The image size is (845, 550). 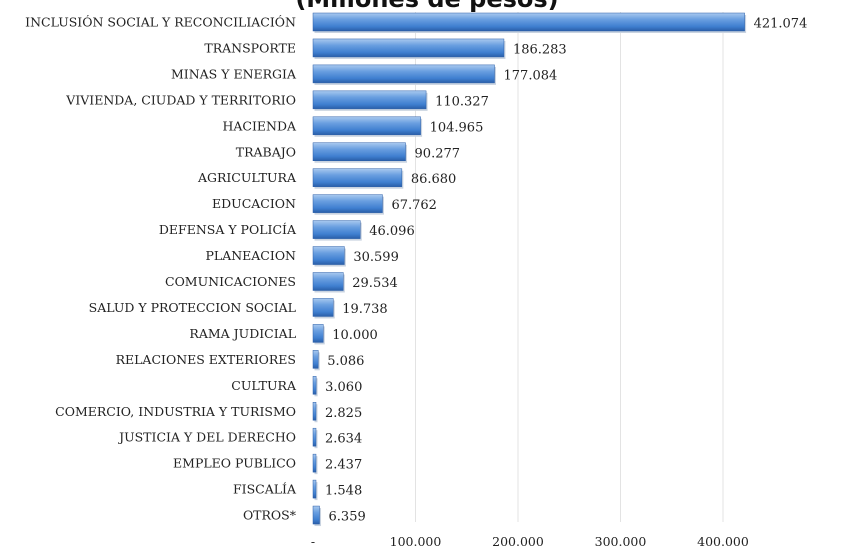 What do you see at coordinates (416, 541) in the screenshot?
I see `x-tick-label: 100.000` at bounding box center [416, 541].